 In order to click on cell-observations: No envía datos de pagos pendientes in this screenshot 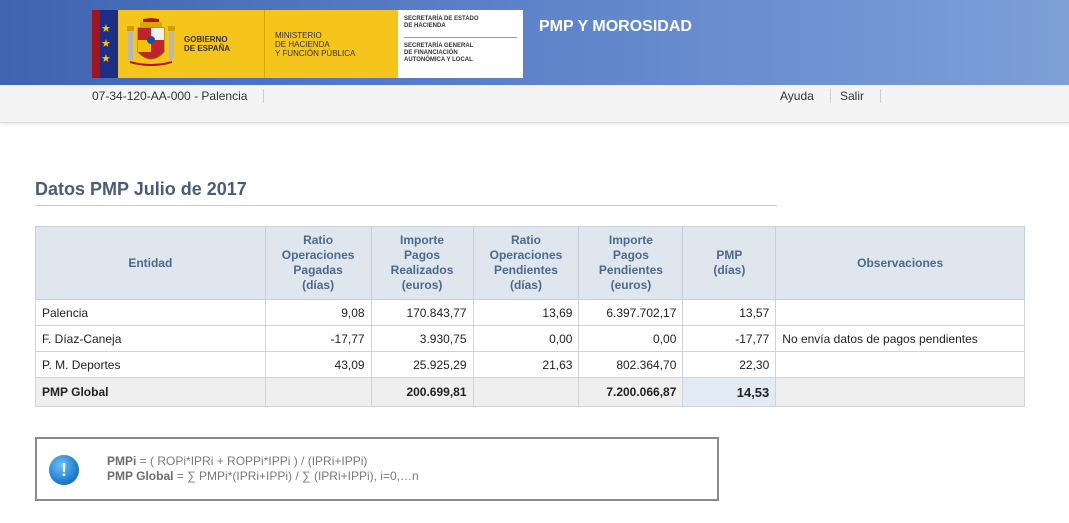, I will do `click(900, 338)`.